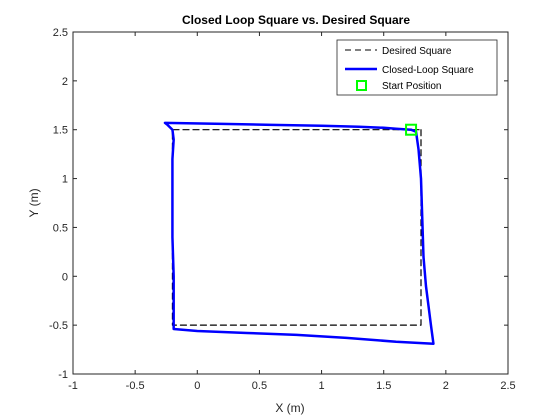 The width and height of the screenshot is (560, 420). I want to click on x-tick-label: 1.5, so click(383, 386).